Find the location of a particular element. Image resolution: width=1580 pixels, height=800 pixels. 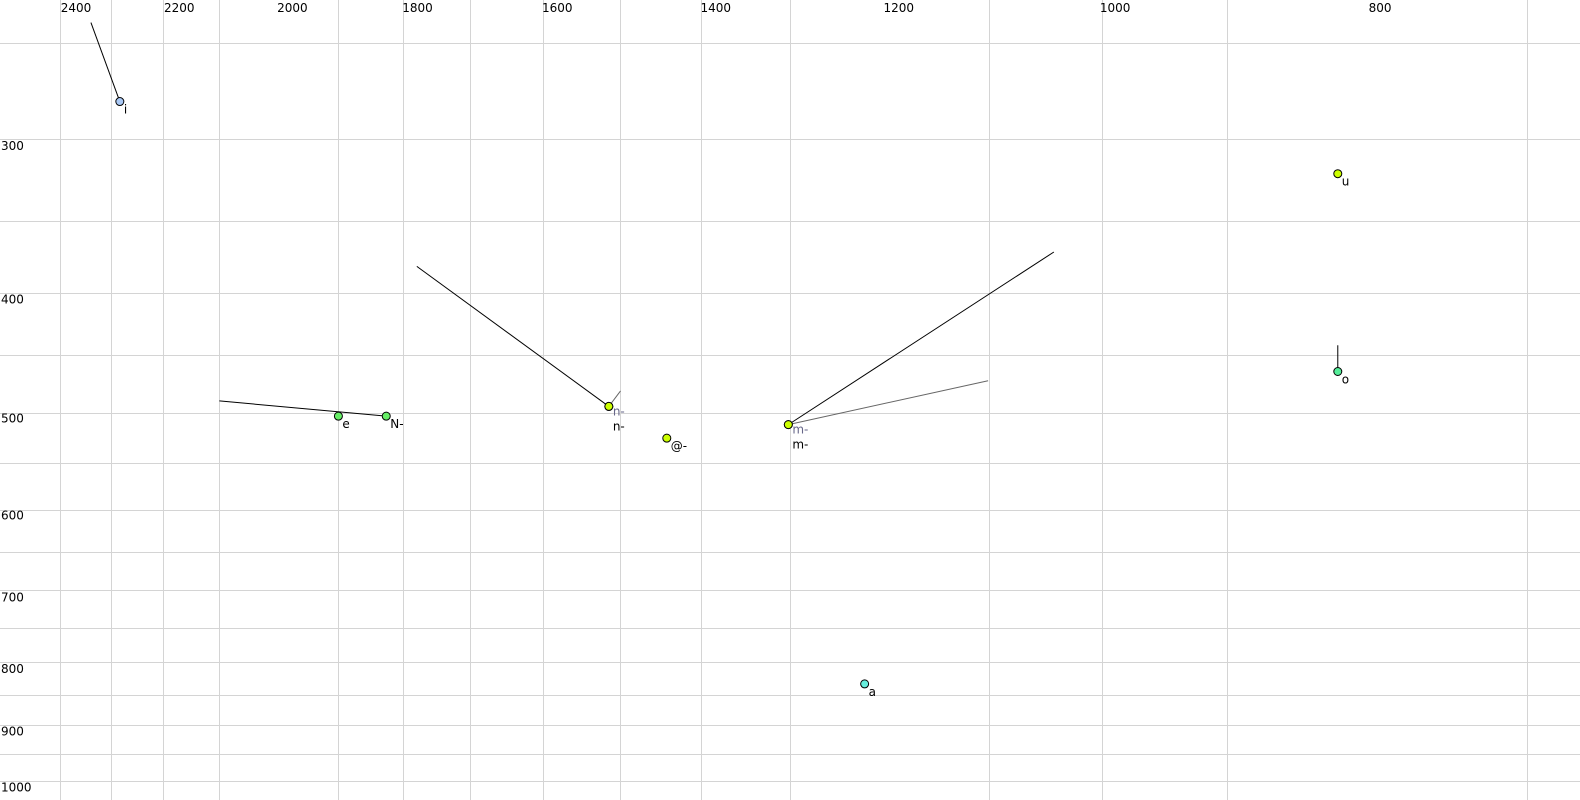

y-tick-label: 700 is located at coordinates (12, 598).